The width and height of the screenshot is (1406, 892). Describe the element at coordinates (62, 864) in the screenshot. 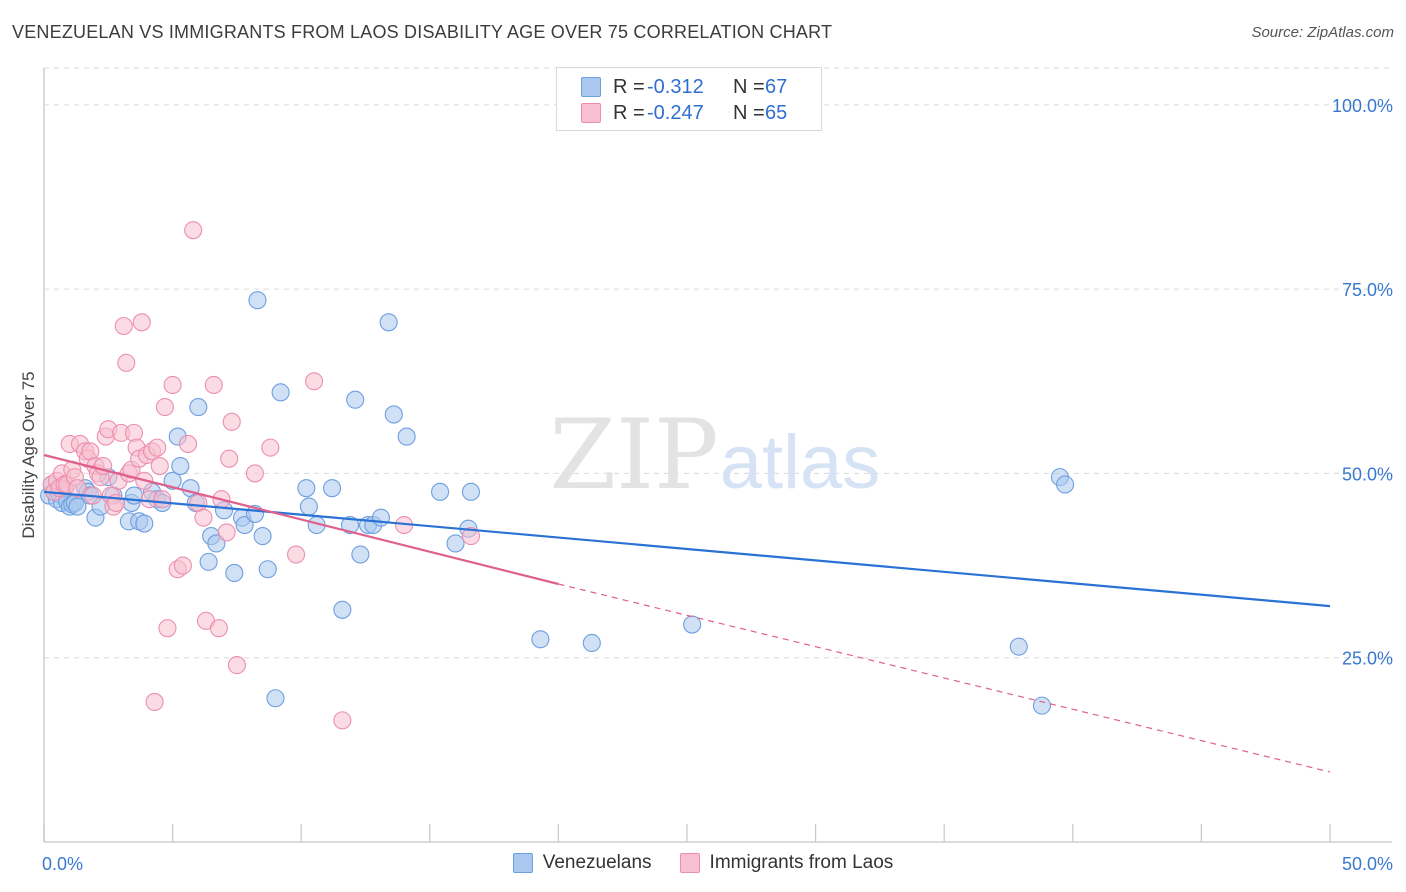

I see `x-tick-label: 0.0%` at that location.